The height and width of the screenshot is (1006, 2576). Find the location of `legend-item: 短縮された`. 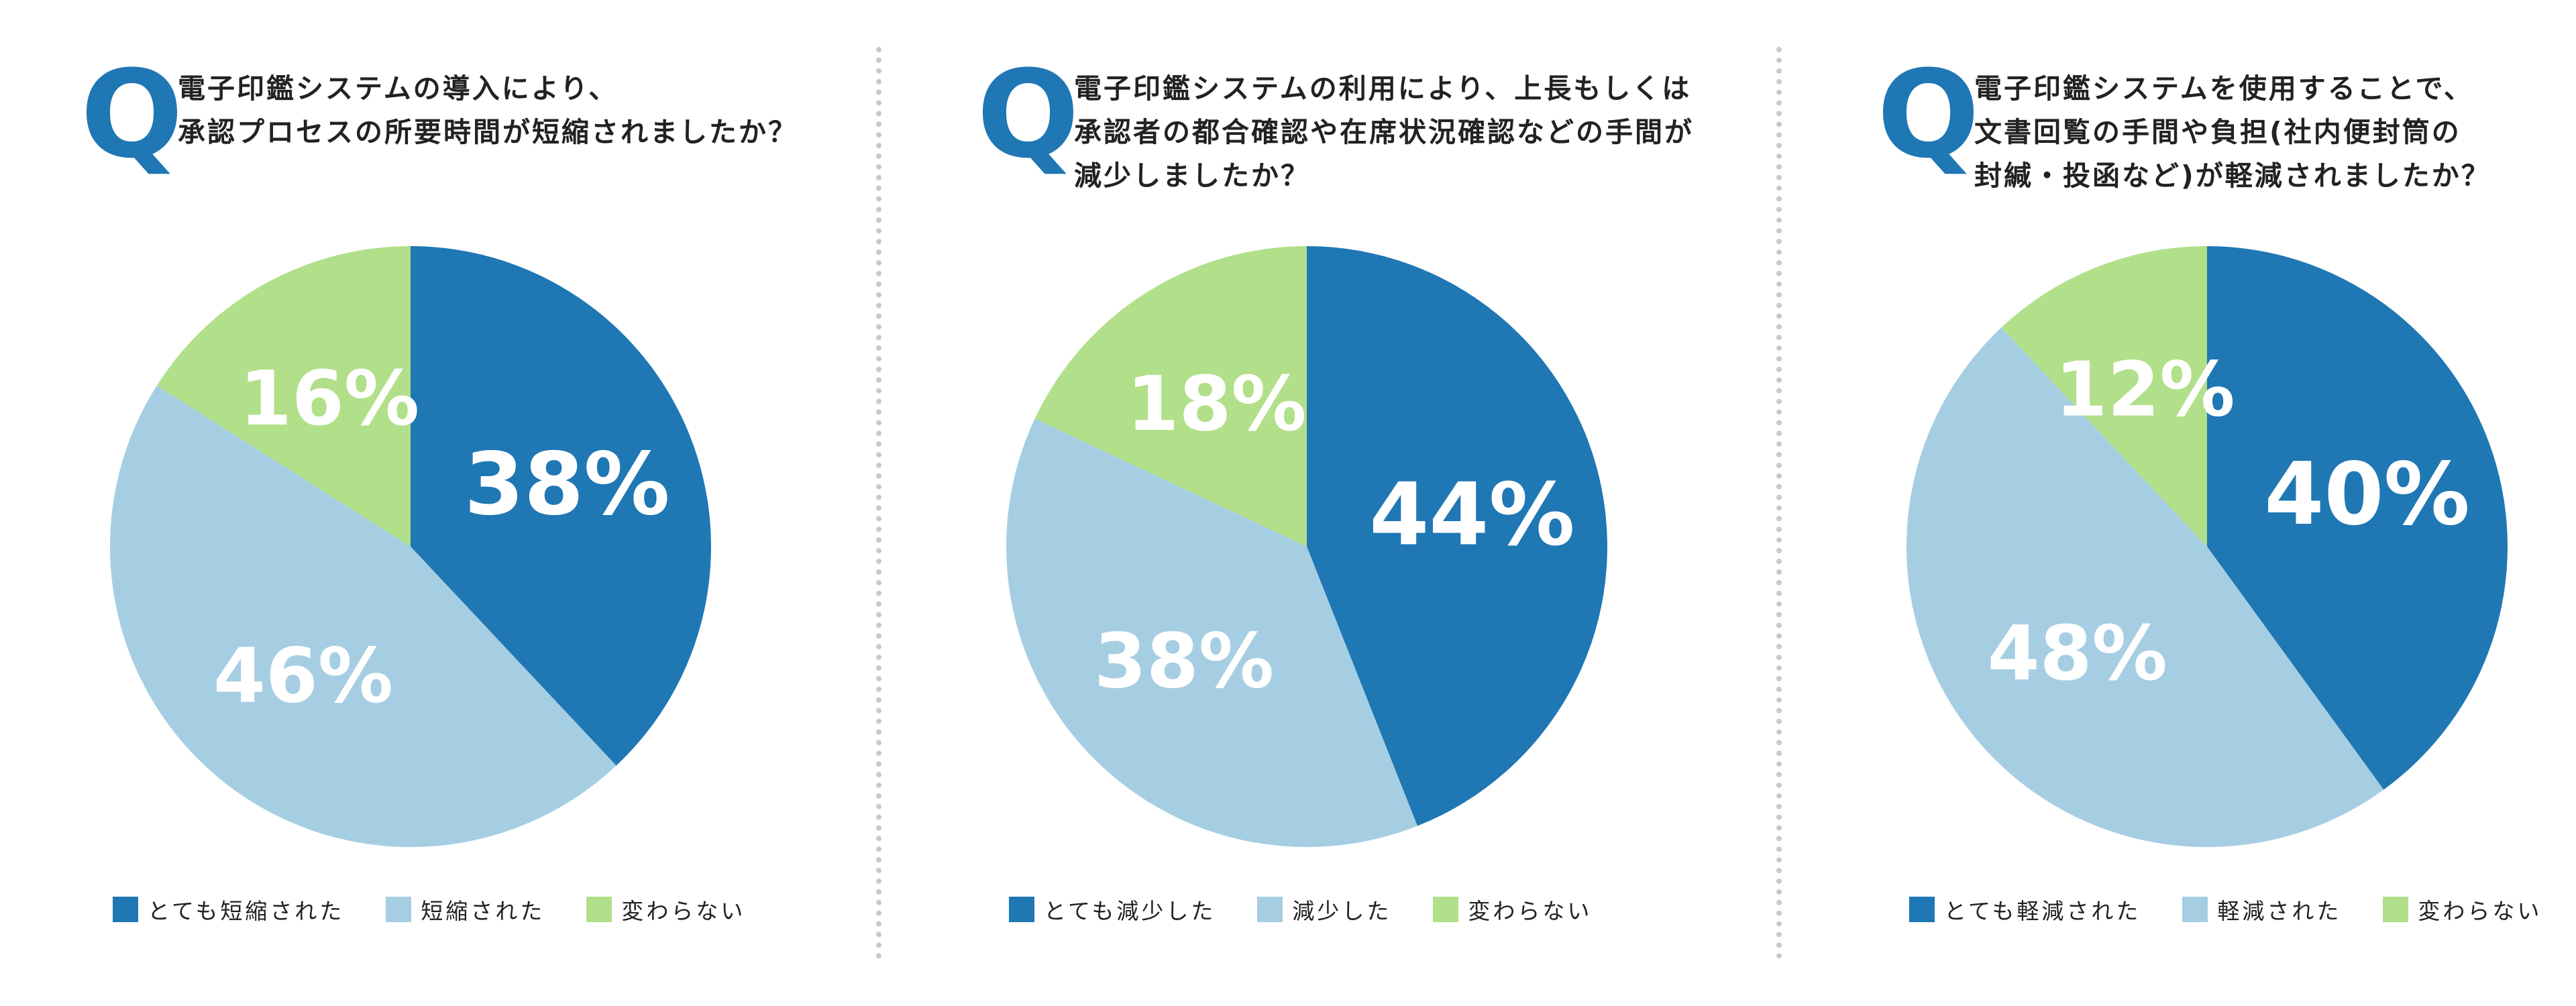

legend-item: 短縮された is located at coordinates (465, 909).